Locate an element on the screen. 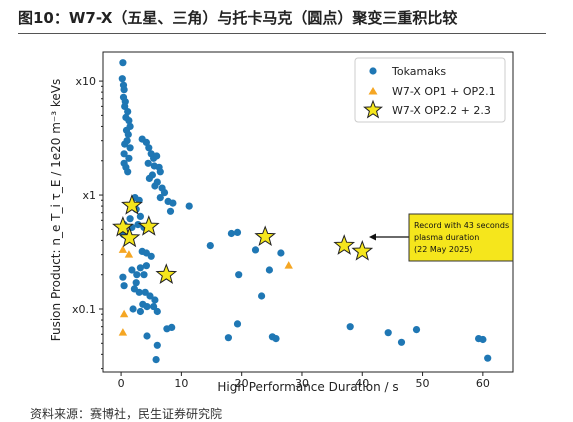 This screenshot has width=573, height=422. source-note: 资料来源：赛博社，民生证券研究院 is located at coordinates (126, 414).